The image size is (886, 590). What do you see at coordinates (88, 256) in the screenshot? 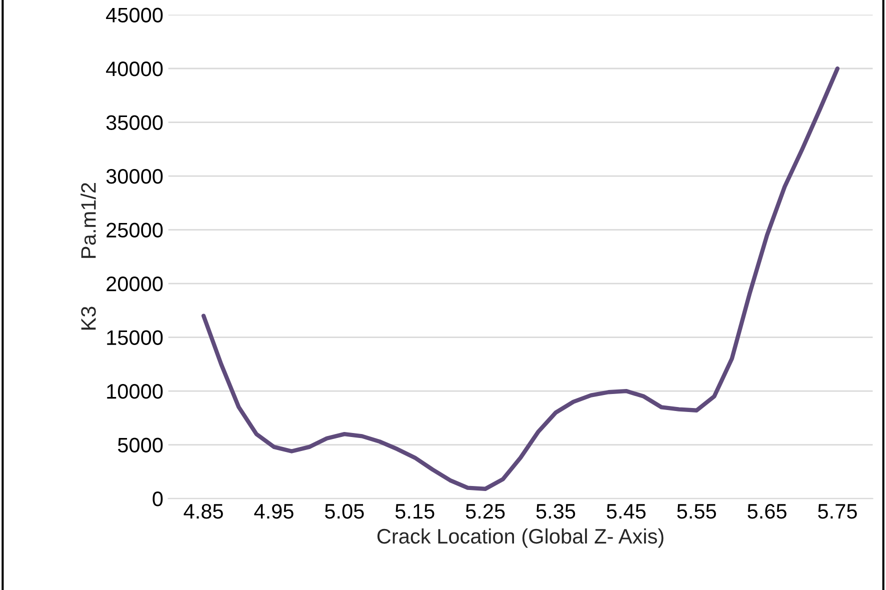
I see `y-axis-title: K3 Pa.m1/2` at bounding box center [88, 256].